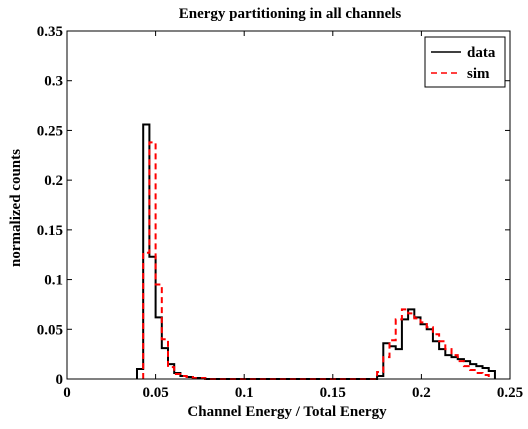 The image size is (528, 429). I want to click on legend-label-sim: sim, so click(478, 74).